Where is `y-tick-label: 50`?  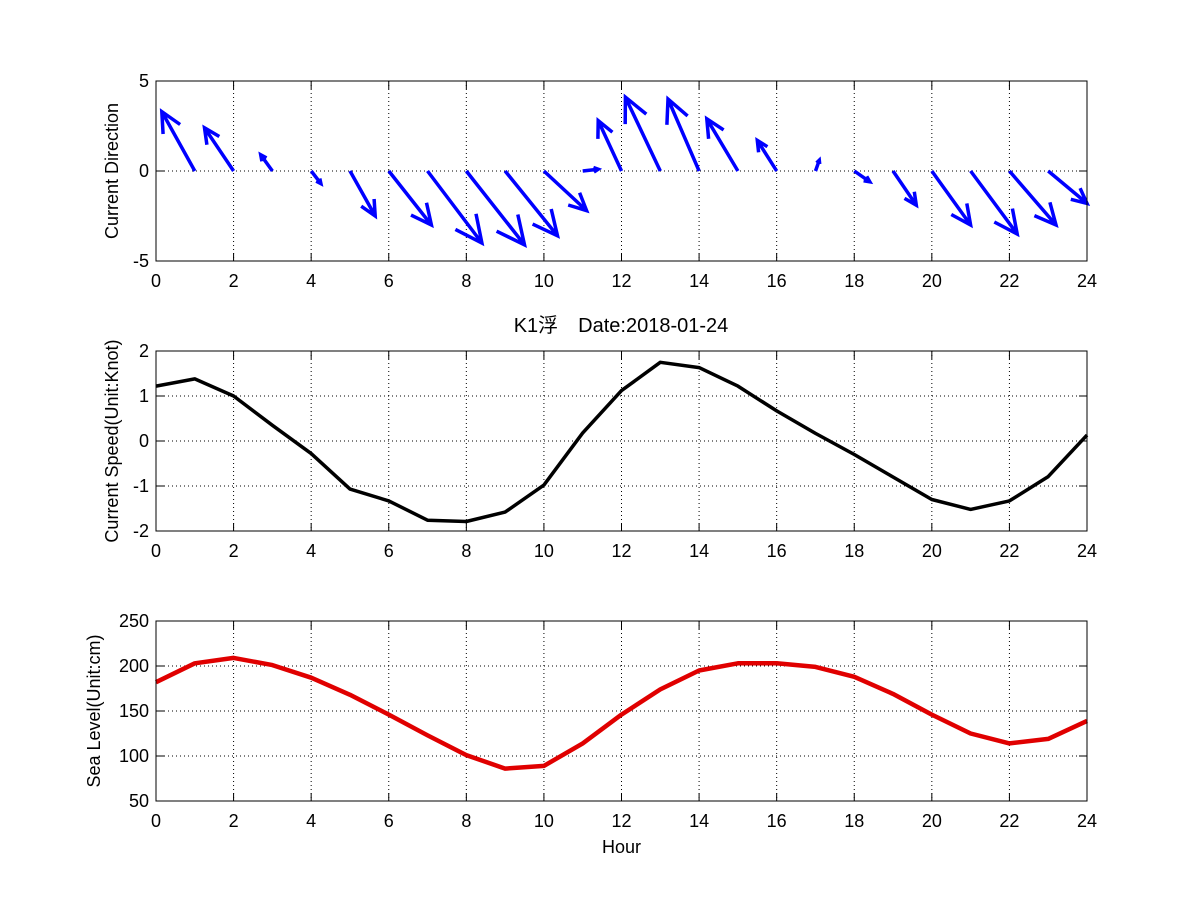
y-tick-label: 50 is located at coordinates (139, 801).